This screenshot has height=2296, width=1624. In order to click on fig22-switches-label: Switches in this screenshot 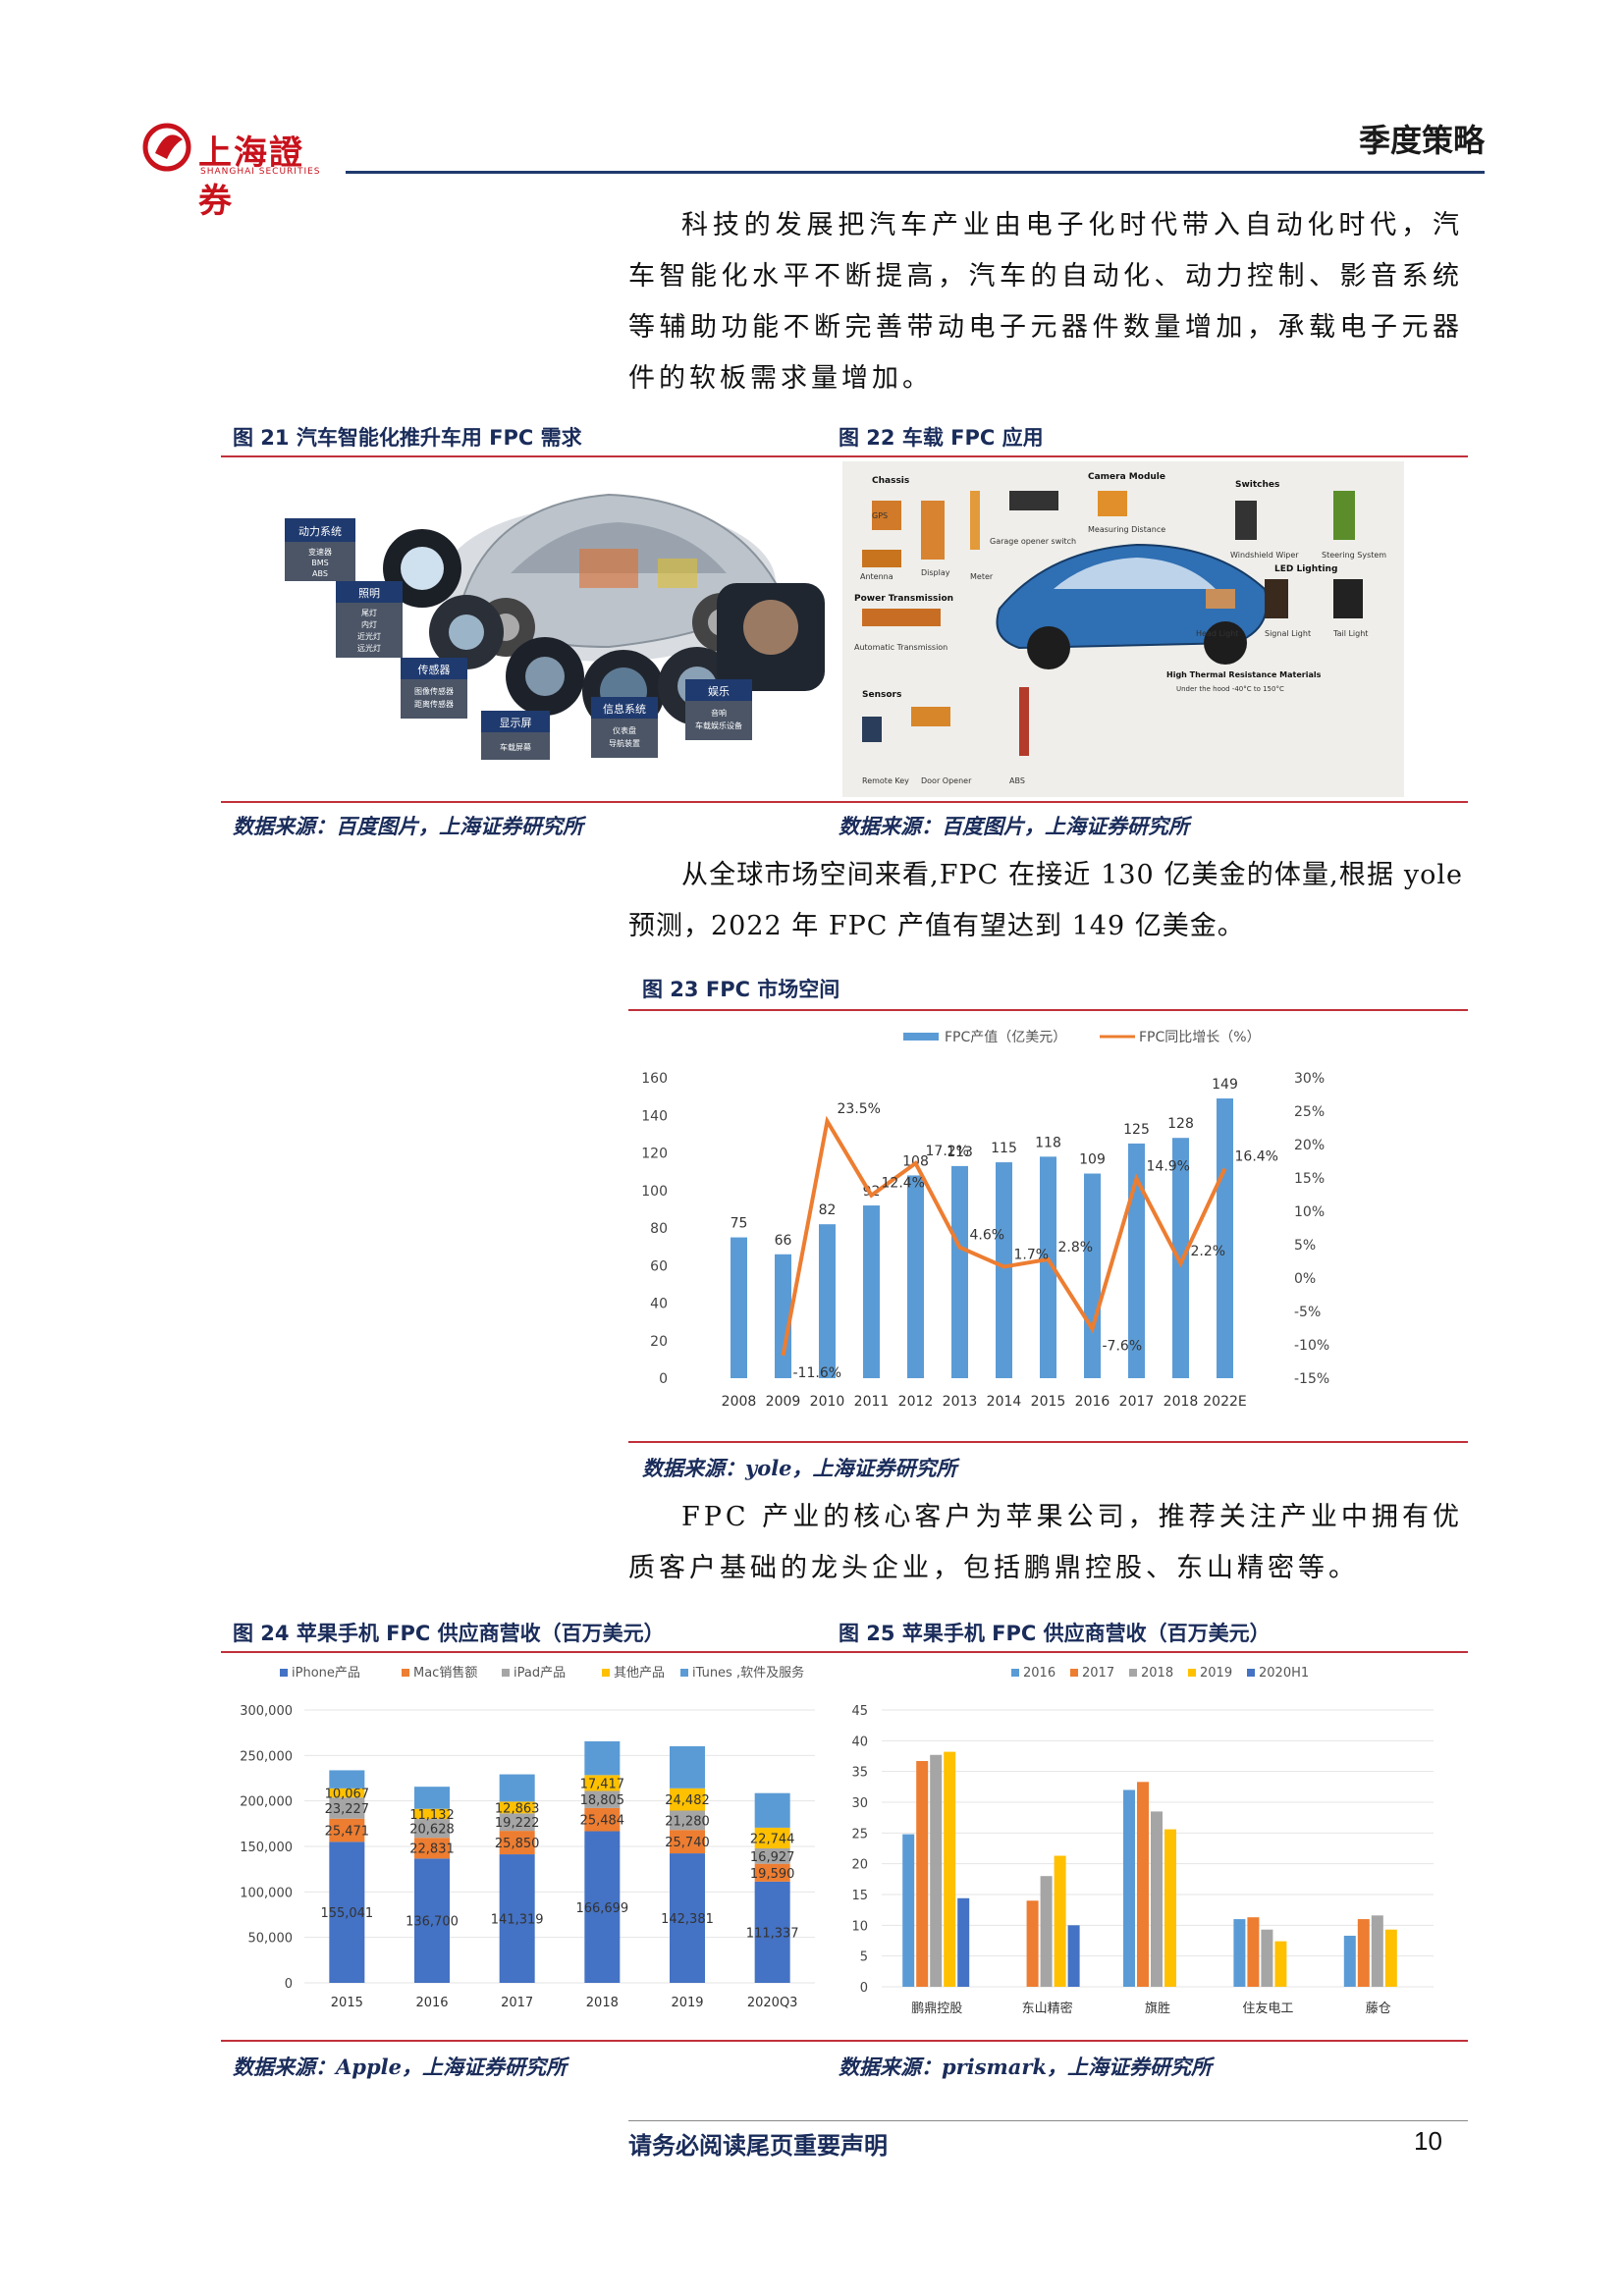, I will do `click(1257, 485)`.